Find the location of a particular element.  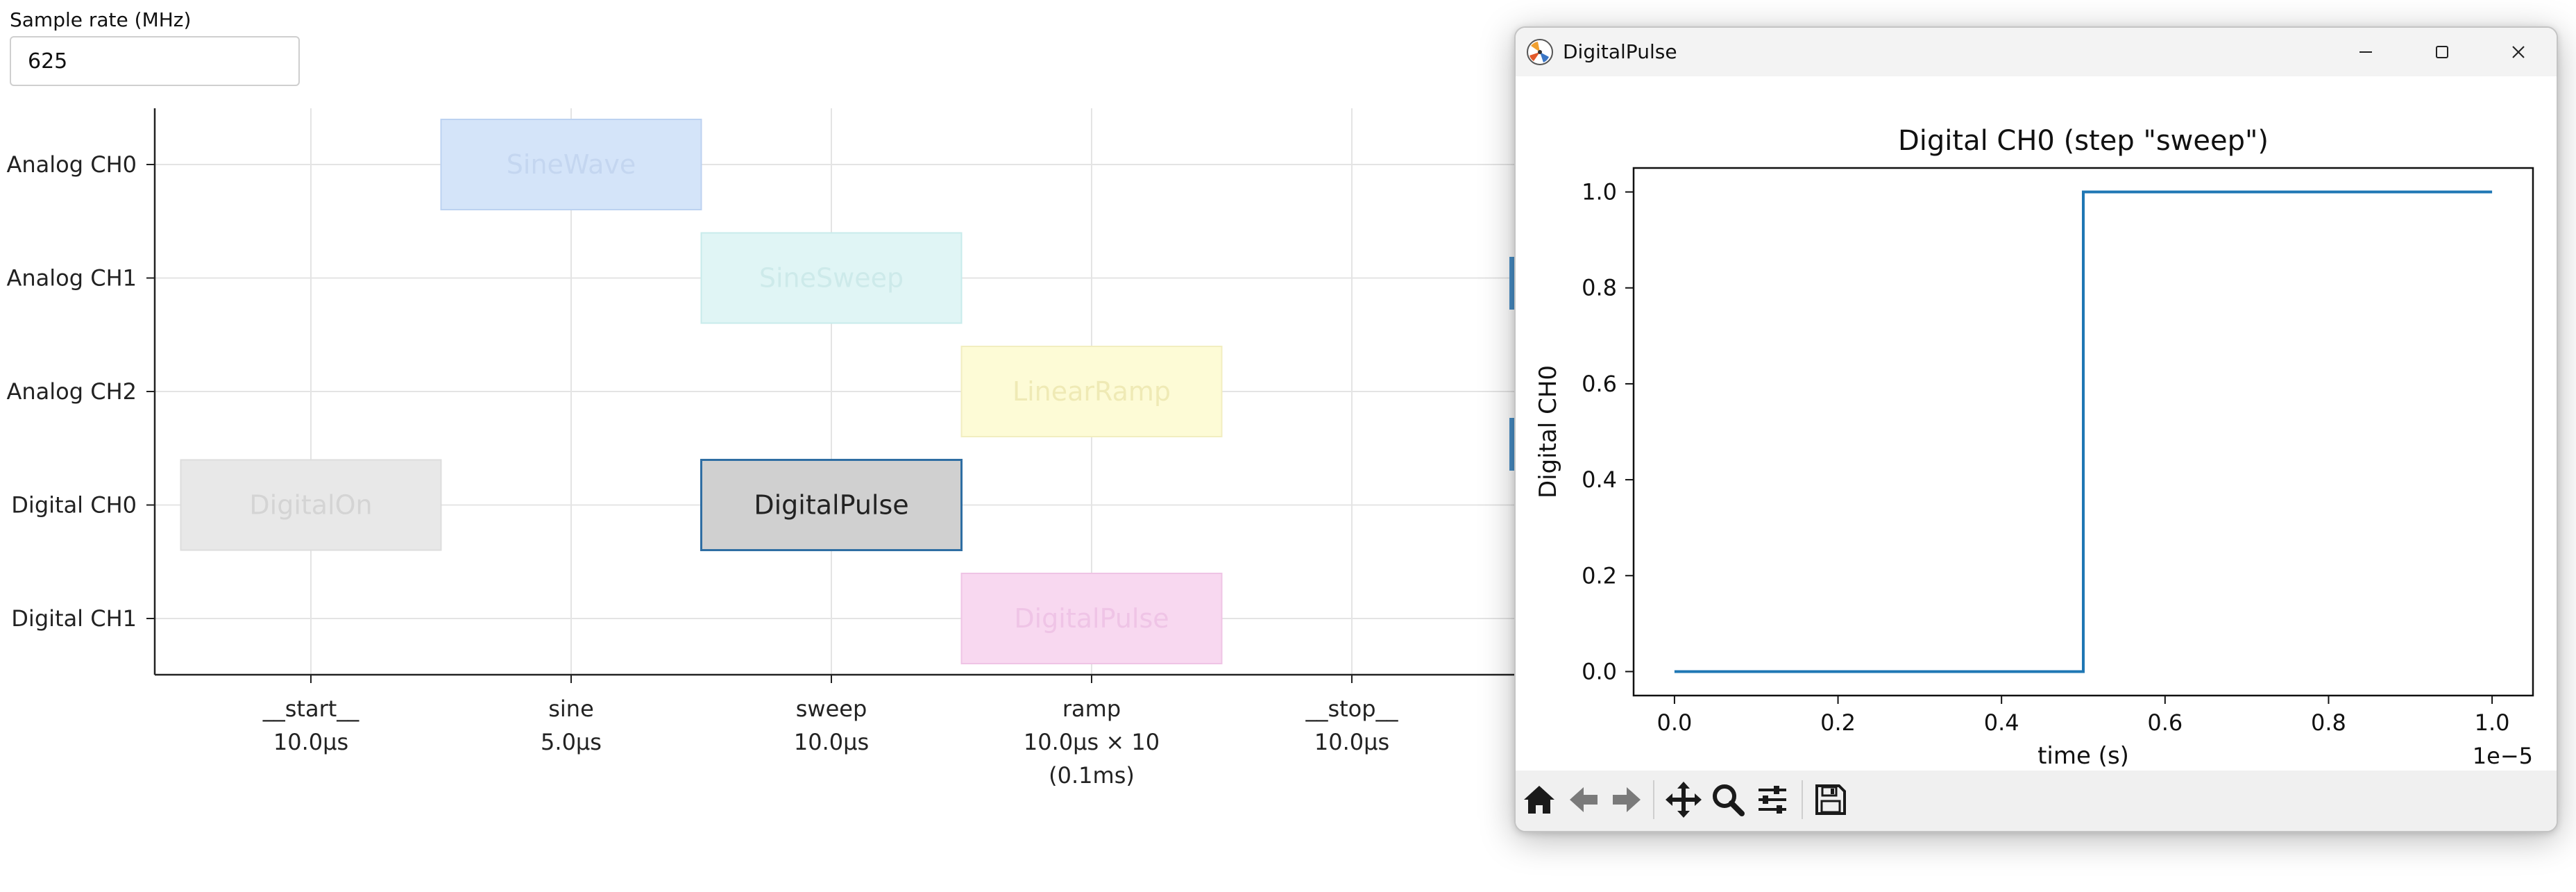

pan-button is located at coordinates (1684, 800).